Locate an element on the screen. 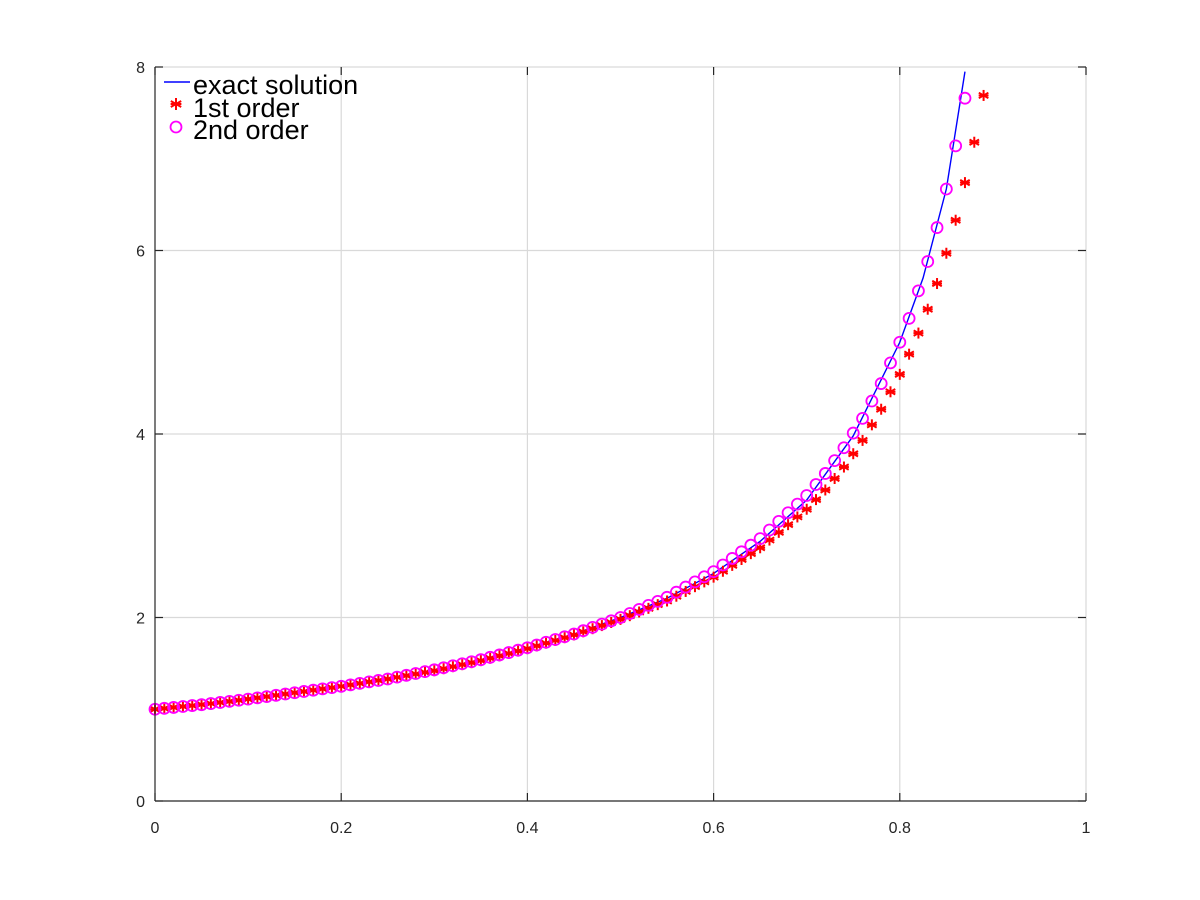 This screenshot has width=1200, height=900. legend-asterisk is located at coordinates (176, 104).